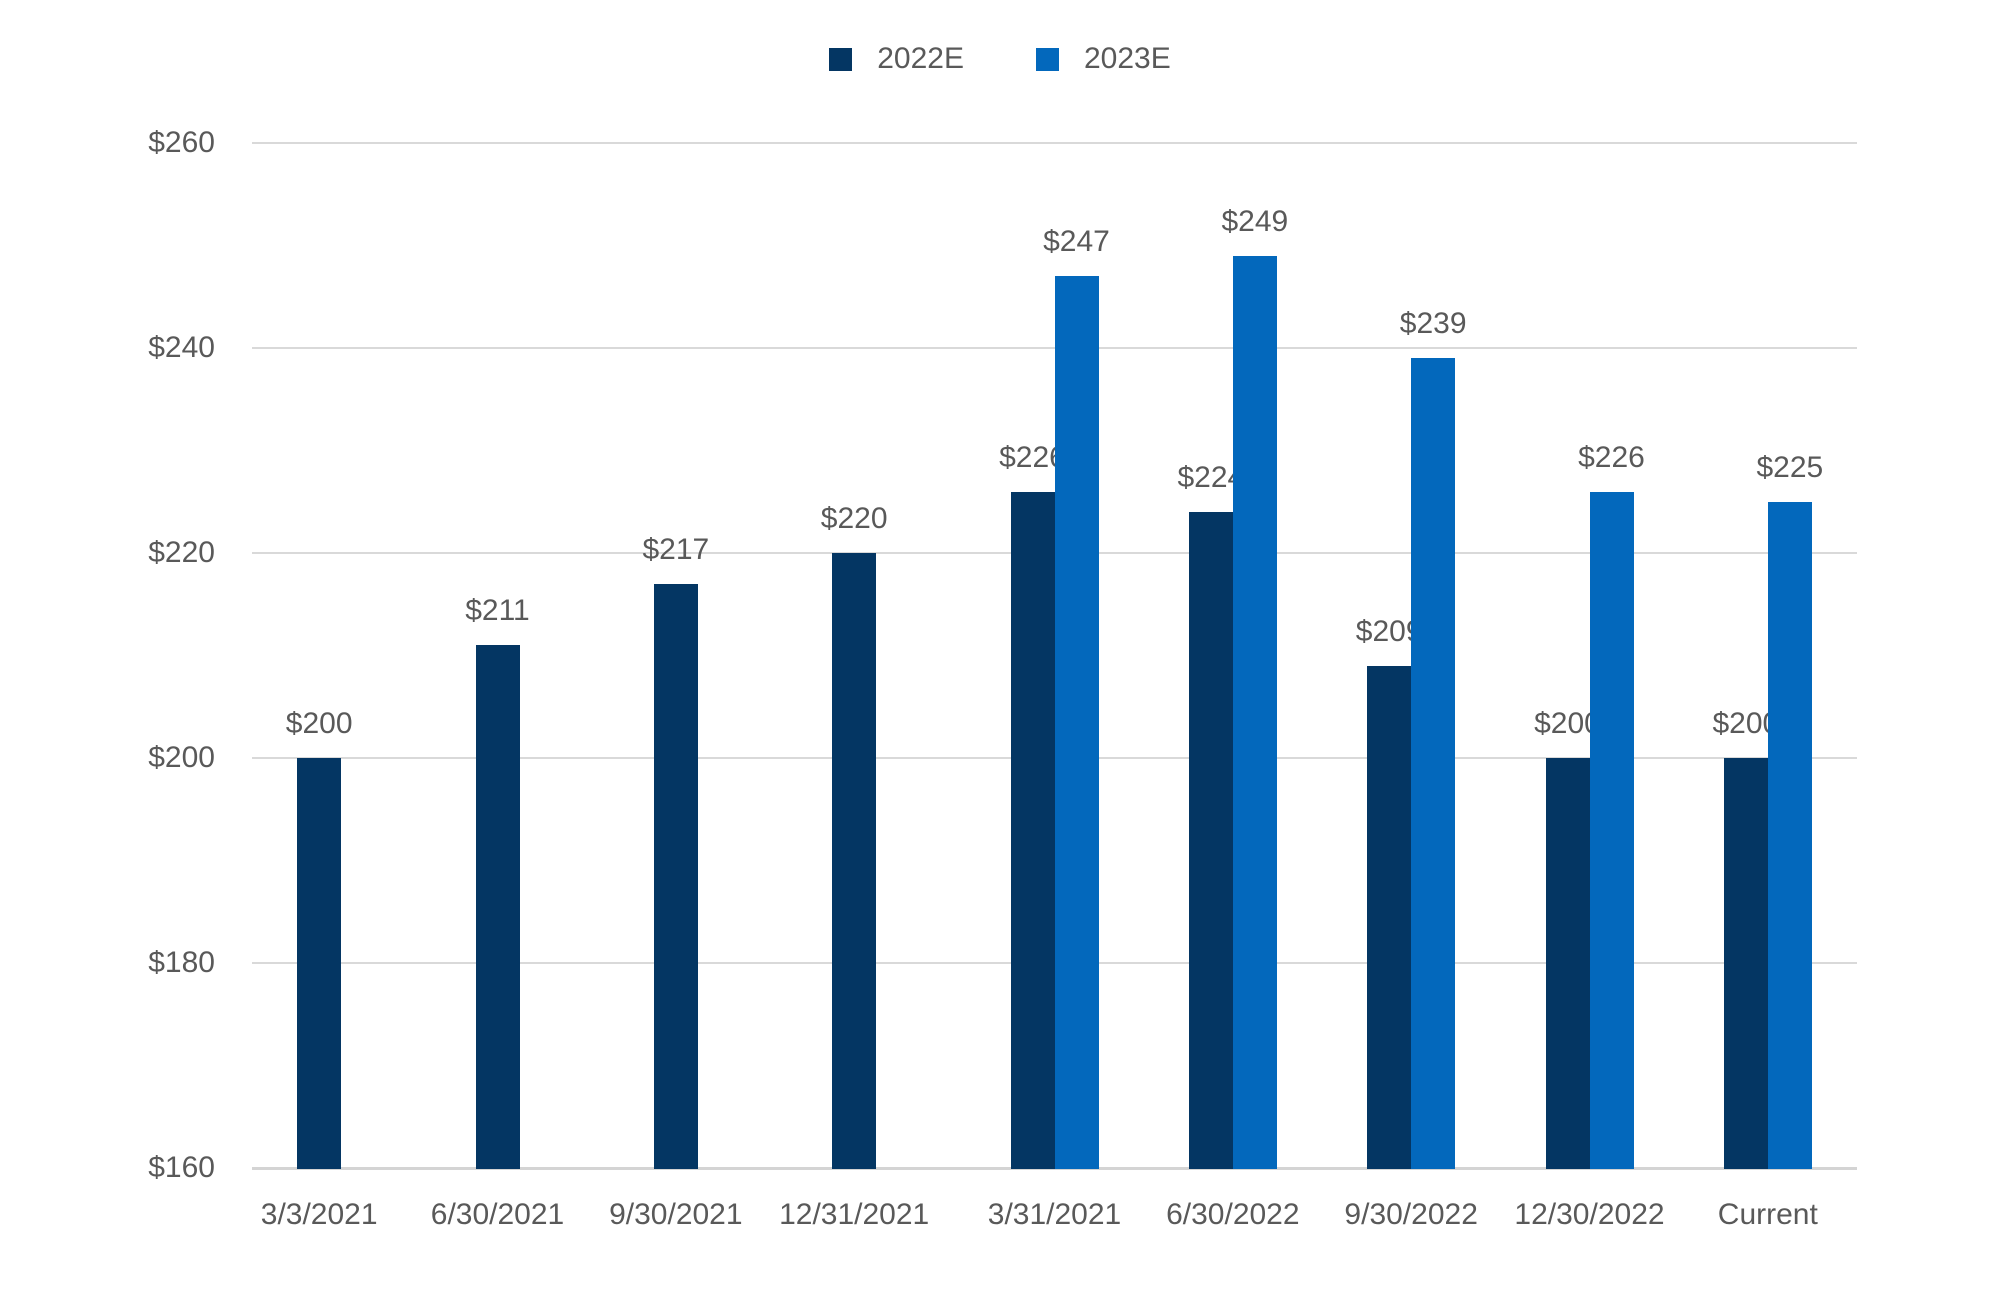  I want to click on y-axis-tick-label: $220, so click(181, 552).